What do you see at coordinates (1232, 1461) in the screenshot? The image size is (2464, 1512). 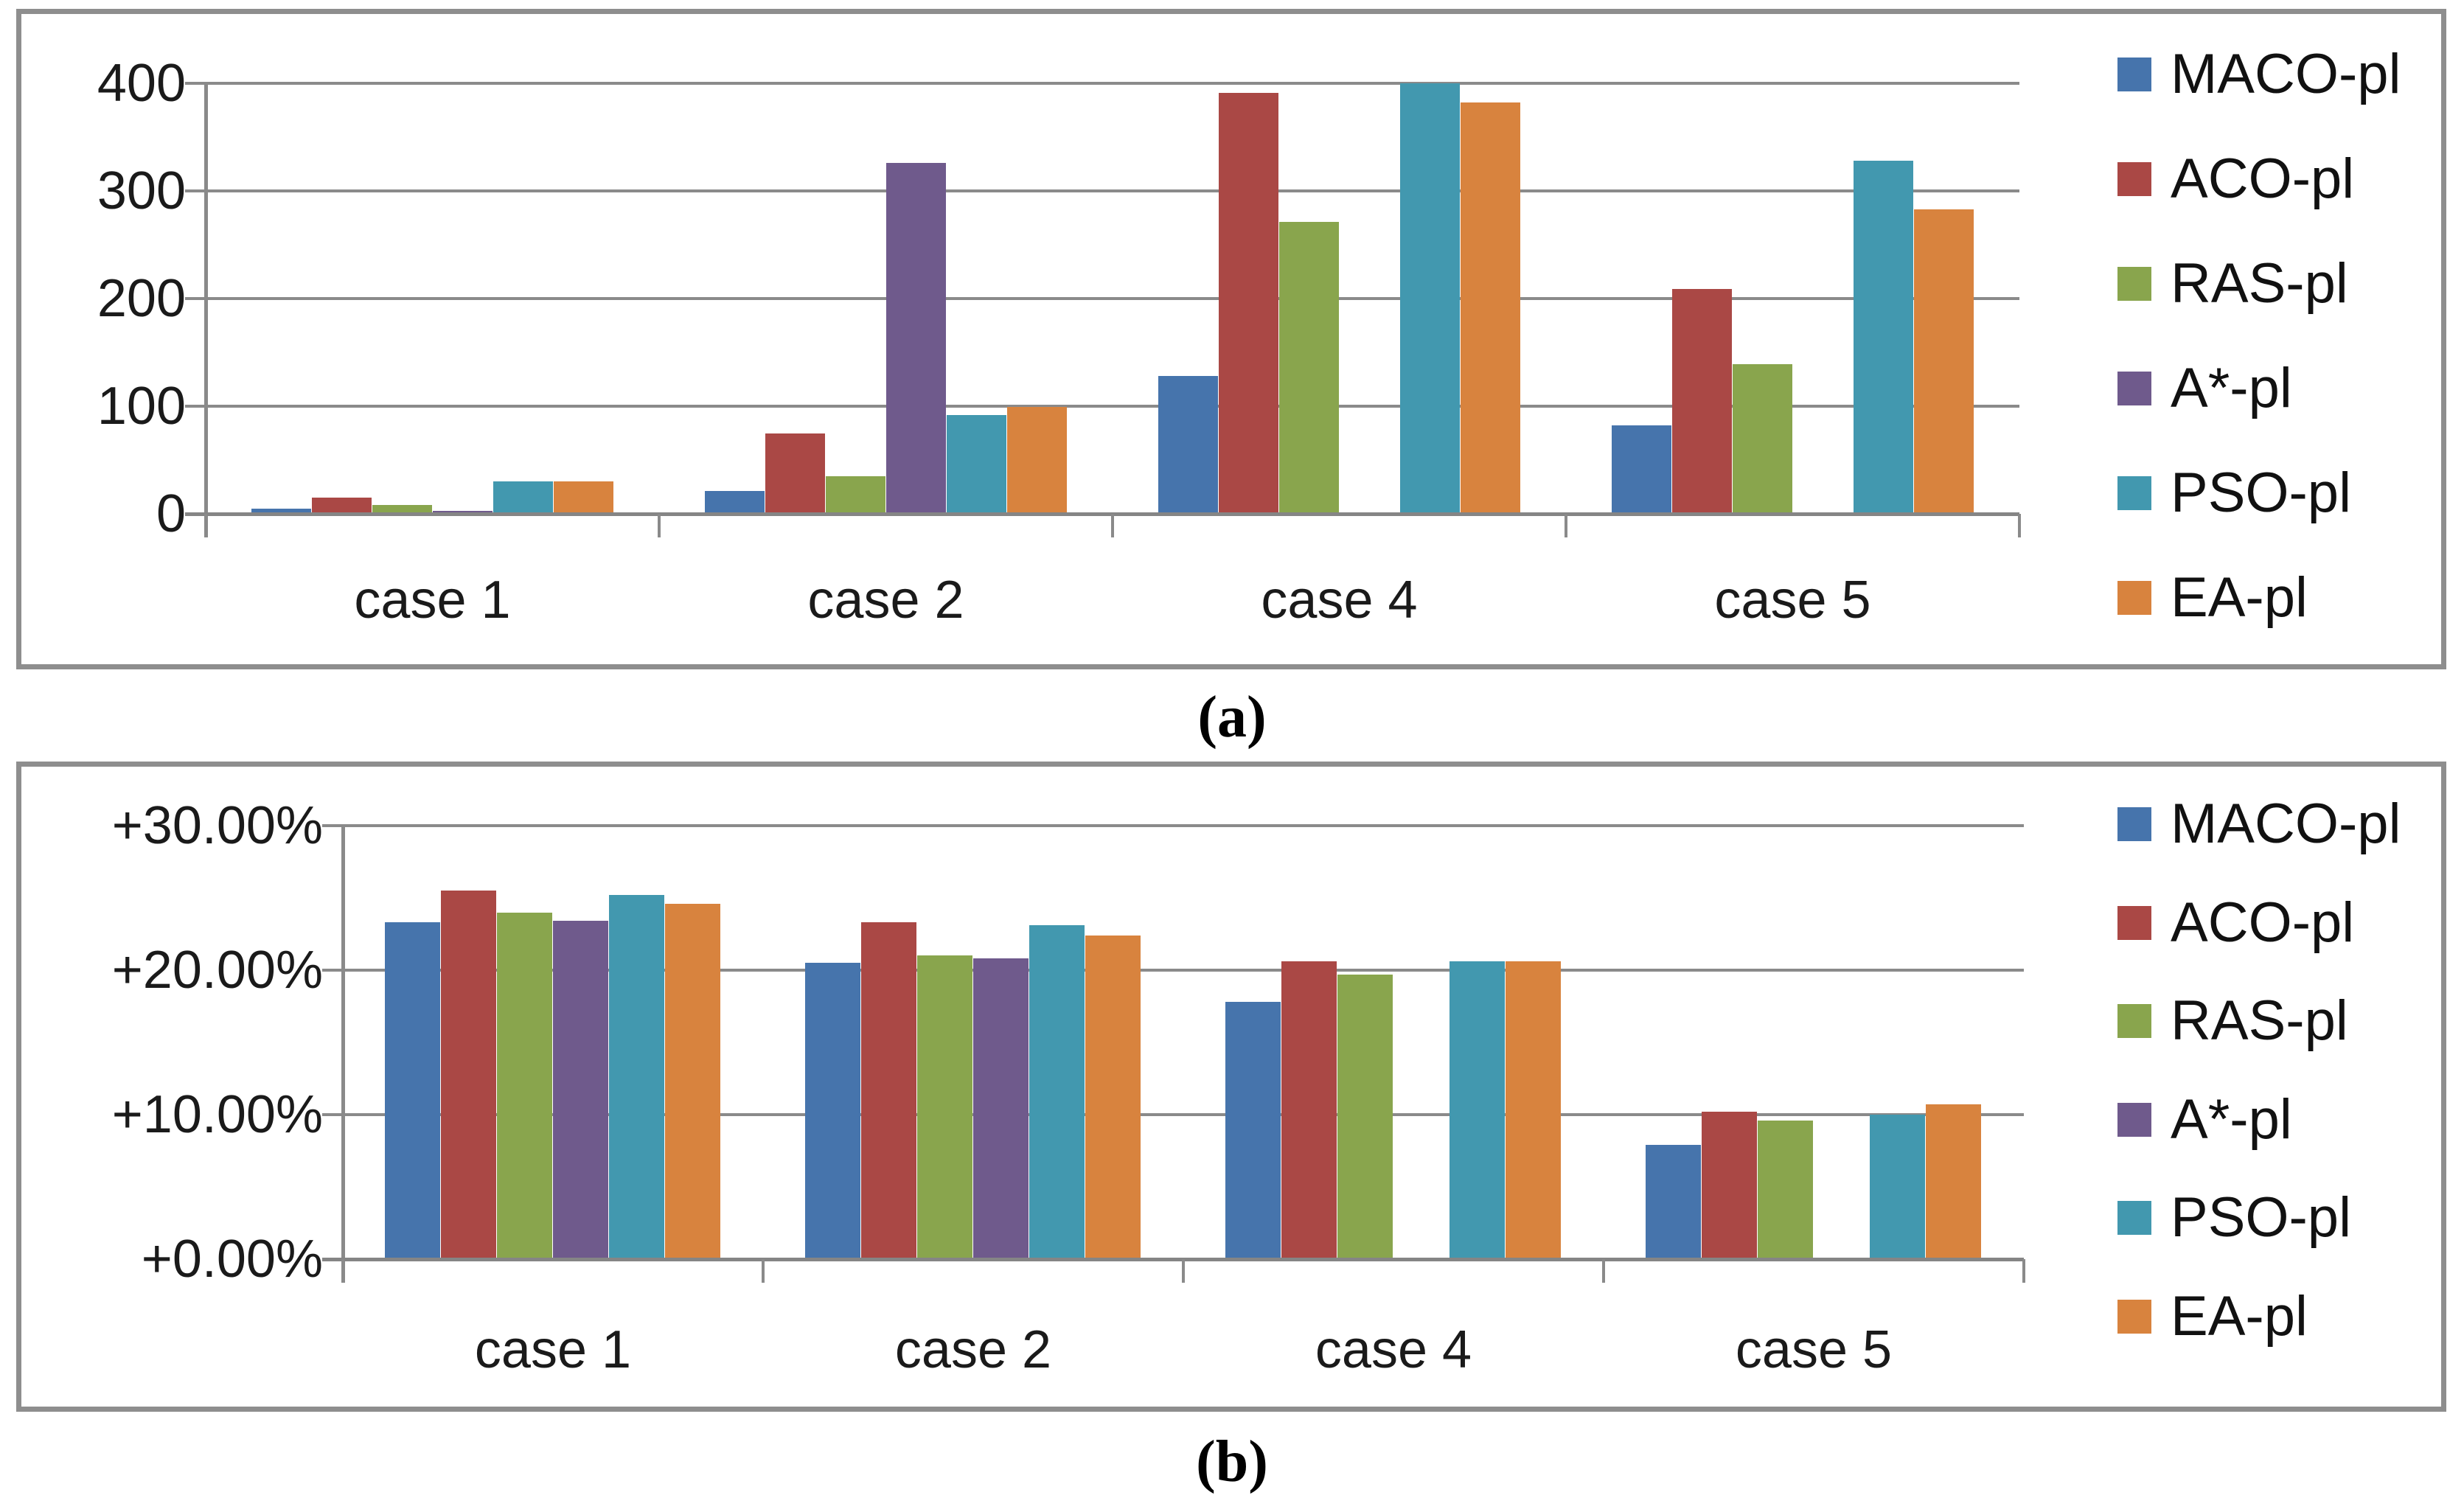 I see `caption-b: (b)` at bounding box center [1232, 1461].